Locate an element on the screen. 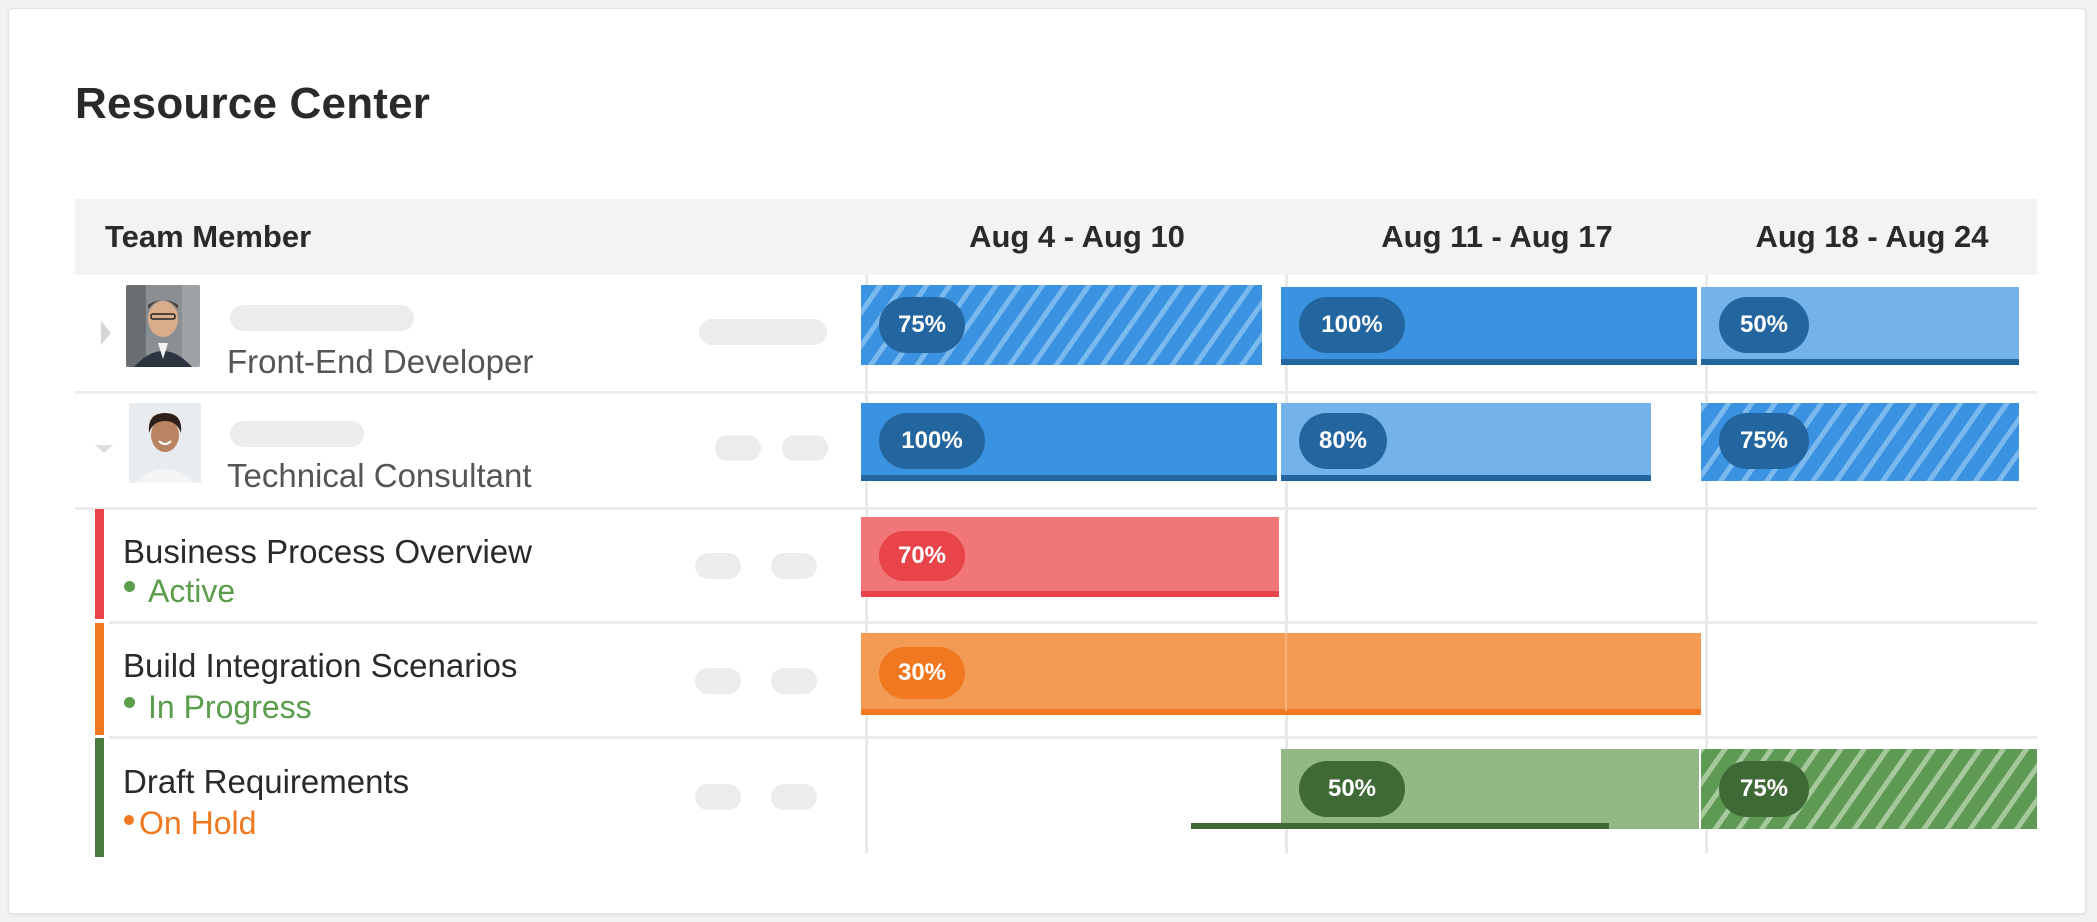 The image size is (2097, 922). member-role: Front-End Developer is located at coordinates (380, 361).